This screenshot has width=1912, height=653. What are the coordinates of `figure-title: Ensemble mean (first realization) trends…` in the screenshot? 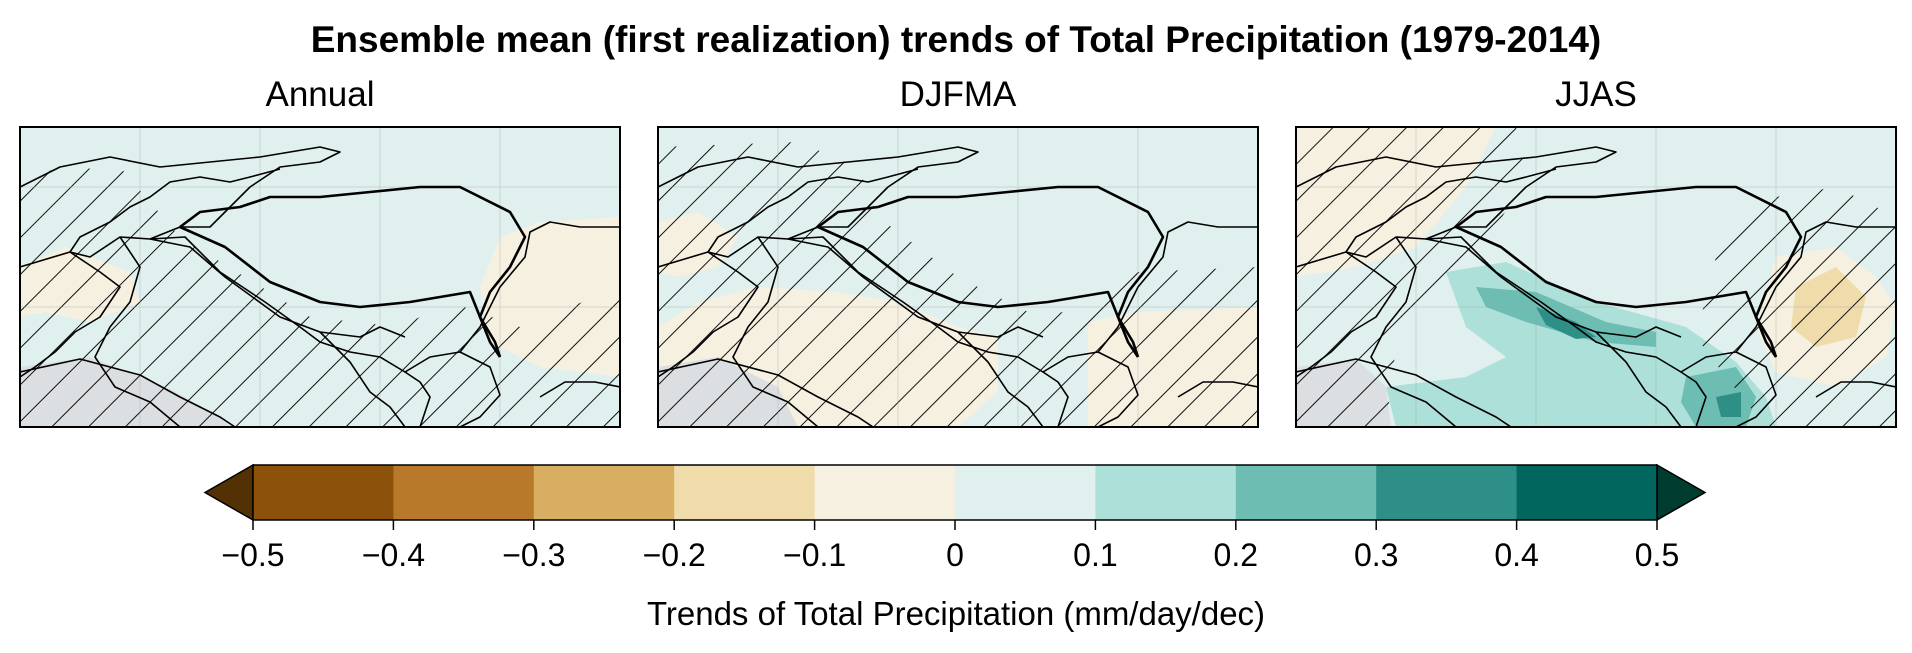 It's located at (956, 39).